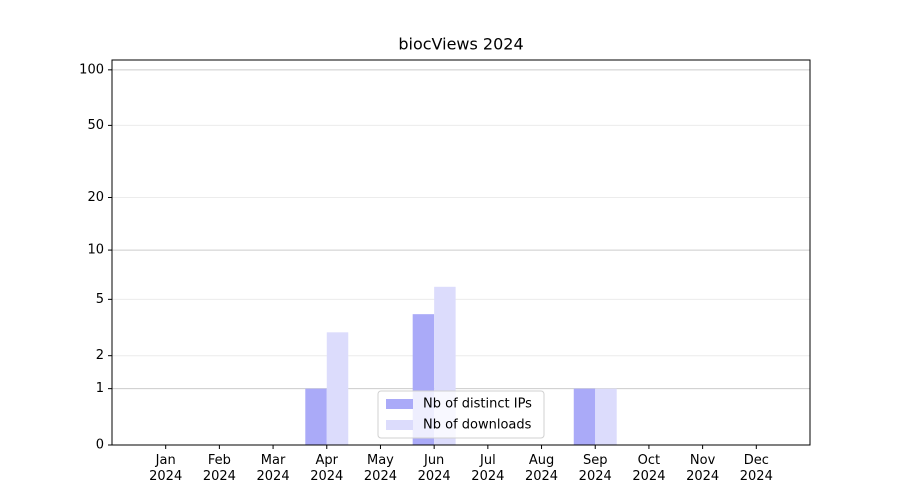 The image size is (900, 500). What do you see at coordinates (461, 414) in the screenshot?
I see `legend-box` at bounding box center [461, 414].